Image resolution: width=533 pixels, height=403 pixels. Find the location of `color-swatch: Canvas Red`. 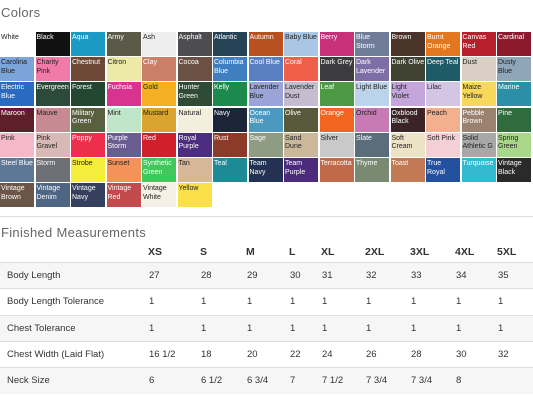

color-swatch: Canvas Red is located at coordinates (478, 44).